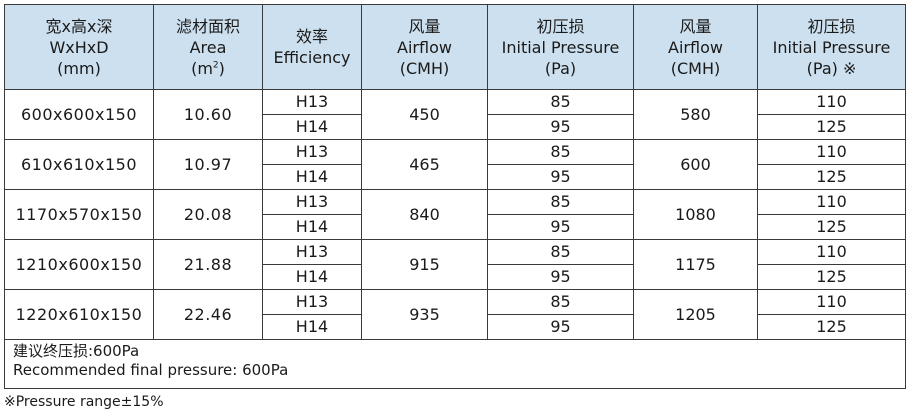 The height and width of the screenshot is (412, 910). Describe the element at coordinates (831, 68) in the screenshot. I see `header-pressure-2-unit: (Pa) ※` at that location.